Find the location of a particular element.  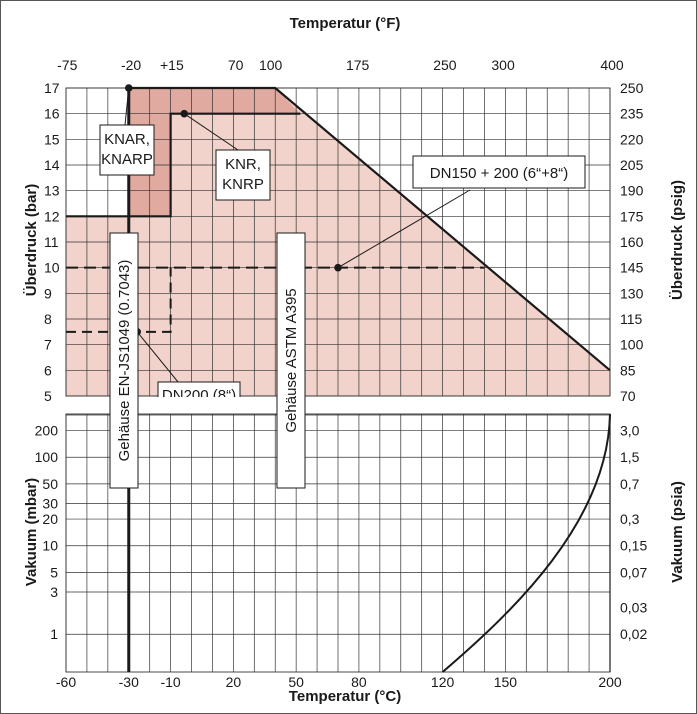

dn200-limit-line is located at coordinates (119, 300).